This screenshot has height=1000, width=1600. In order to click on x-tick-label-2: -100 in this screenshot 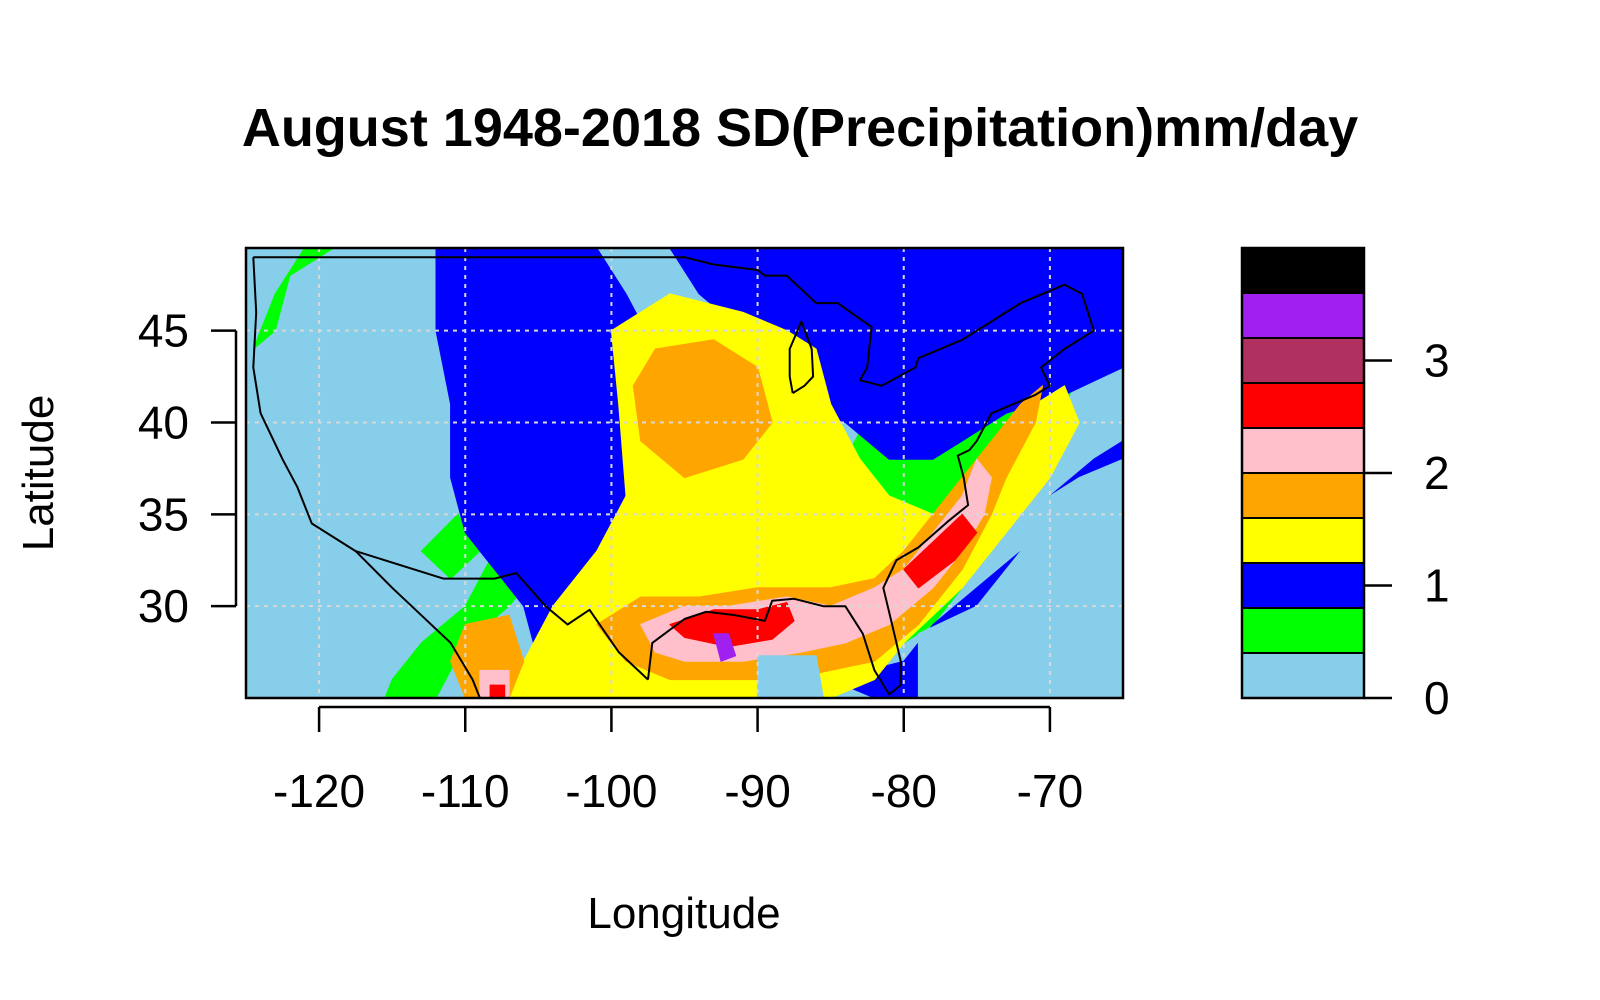, I will do `click(611, 791)`.